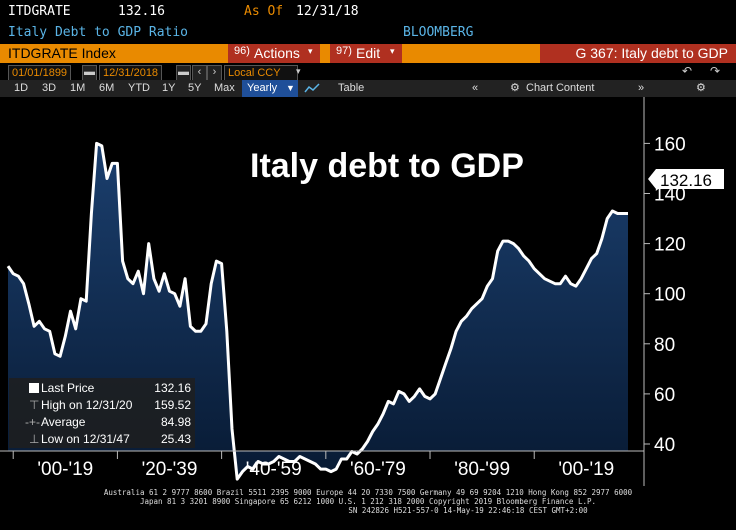  What do you see at coordinates (482, 469) in the screenshot?
I see `x-tick-label: '80-'99` at bounding box center [482, 469].